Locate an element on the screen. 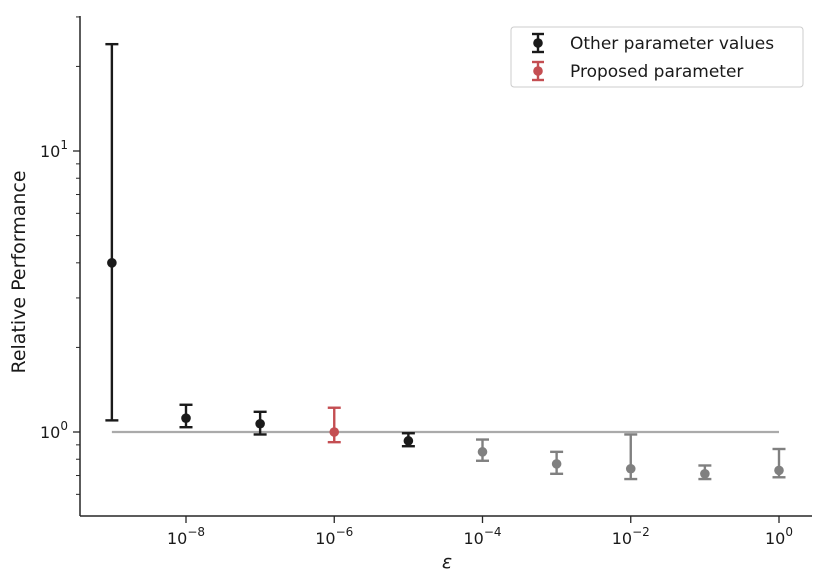  y-tick-label: 10¹ is located at coordinates (54, 149).